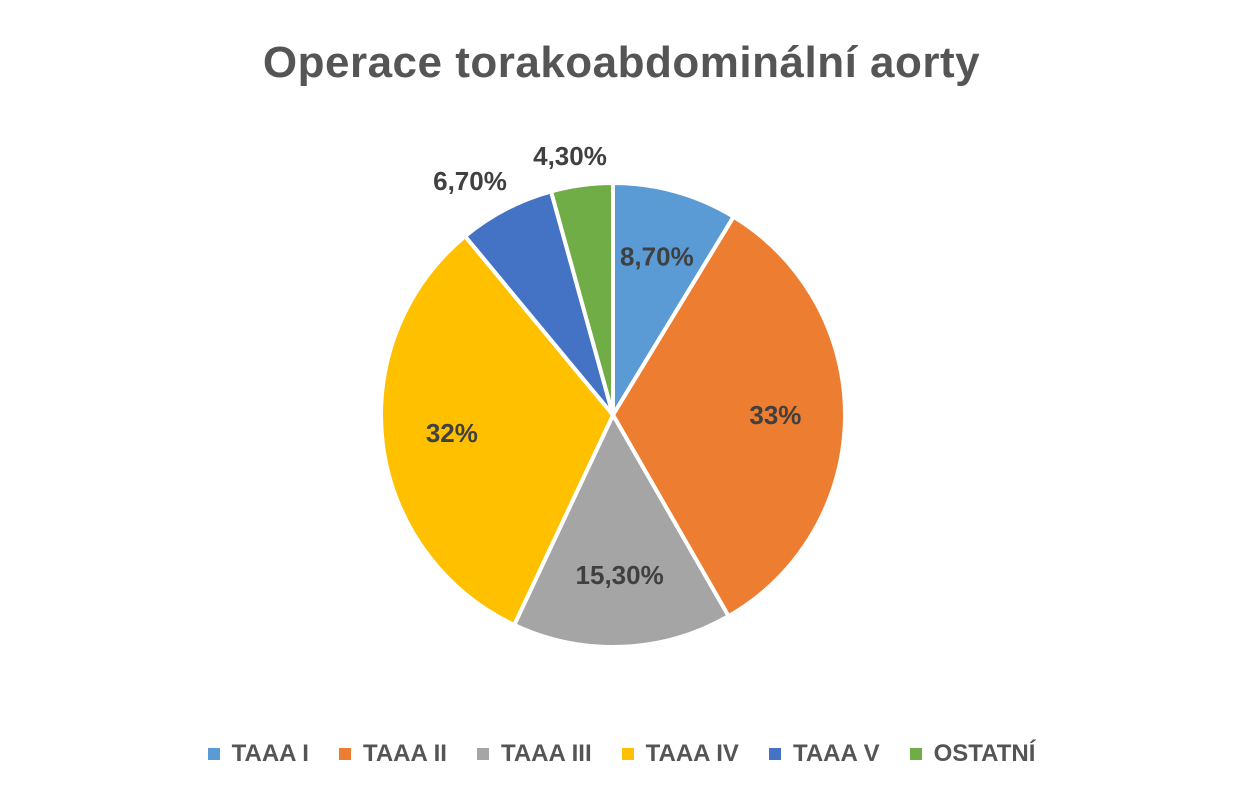  I want to click on data-label-taaa-iv: 32%, so click(452, 433).